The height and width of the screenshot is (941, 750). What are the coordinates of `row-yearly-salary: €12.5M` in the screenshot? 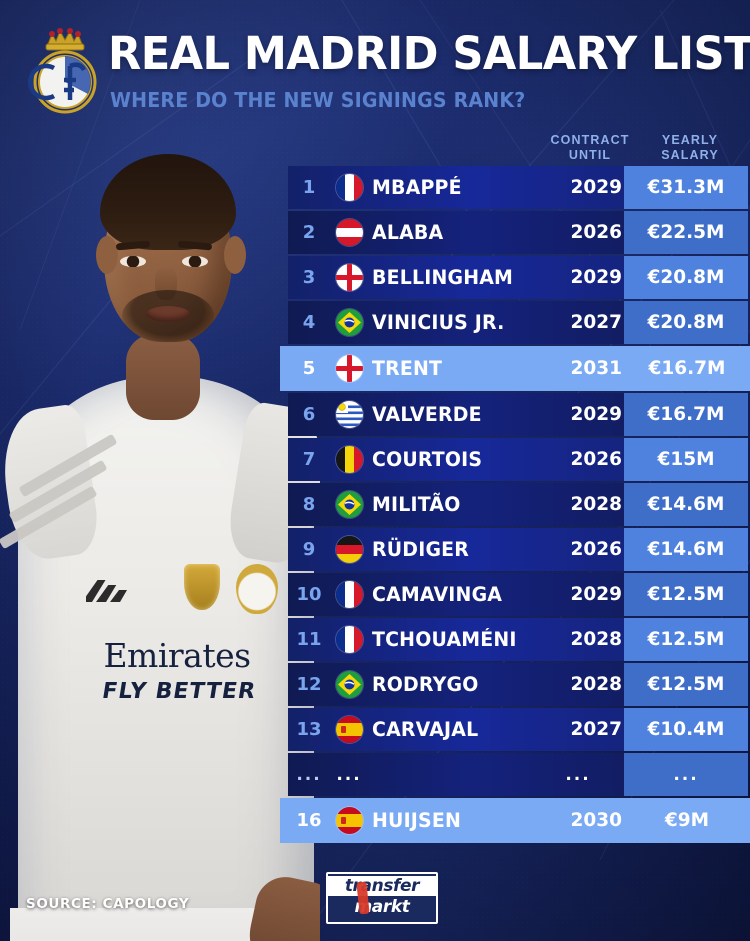 It's located at (686, 639).